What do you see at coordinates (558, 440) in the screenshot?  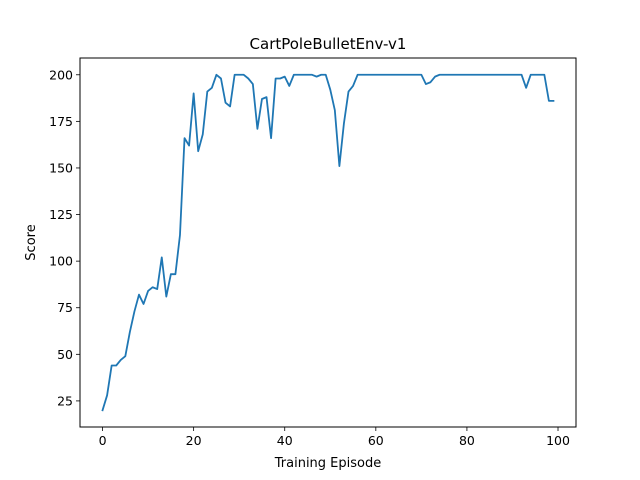 I see `x-tick-label: 100` at bounding box center [558, 440].